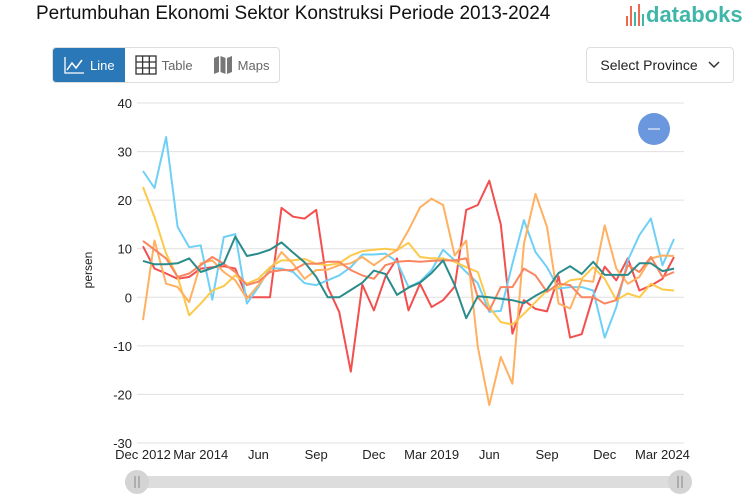 The height and width of the screenshot is (498, 753). I want to click on y-tick-label: 30, so click(125, 152).